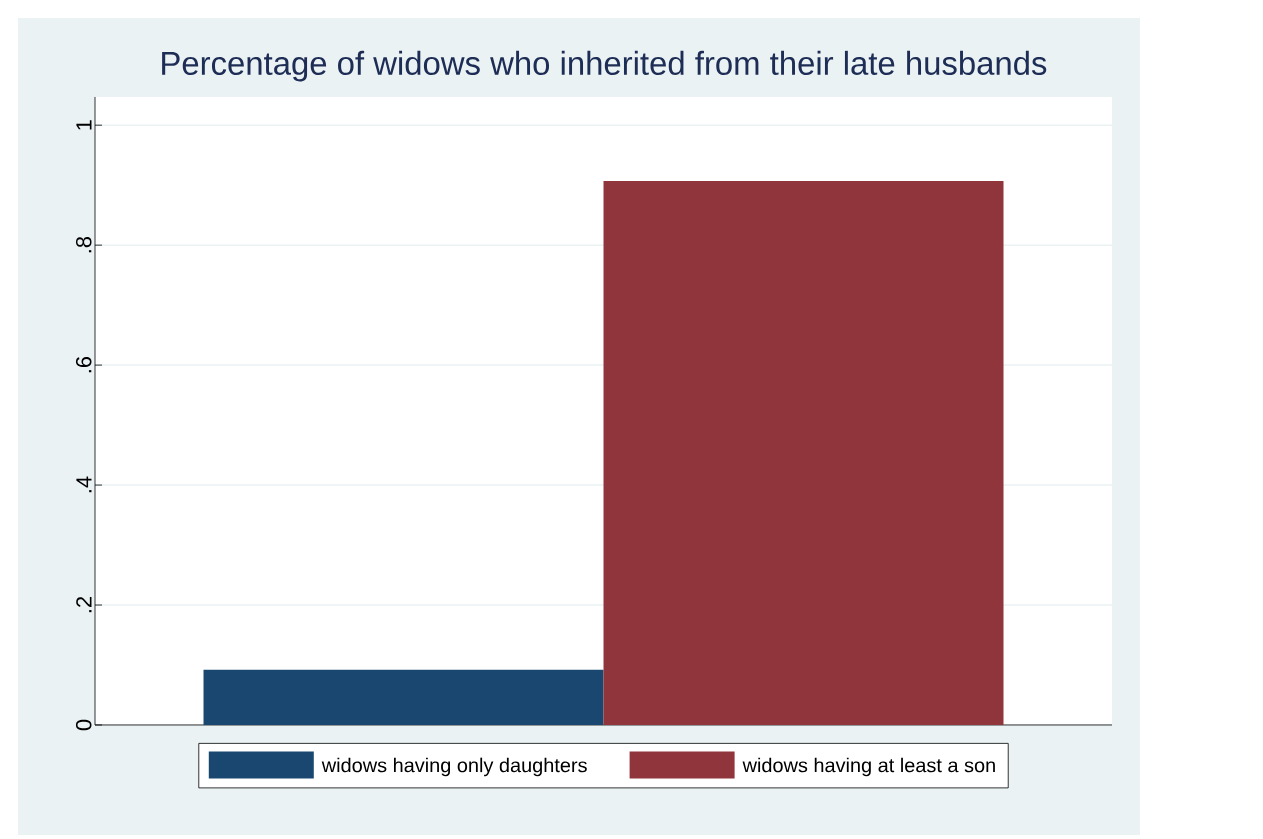  What do you see at coordinates (868, 767) in the screenshot?
I see `series-label: widows having at least a son` at bounding box center [868, 767].